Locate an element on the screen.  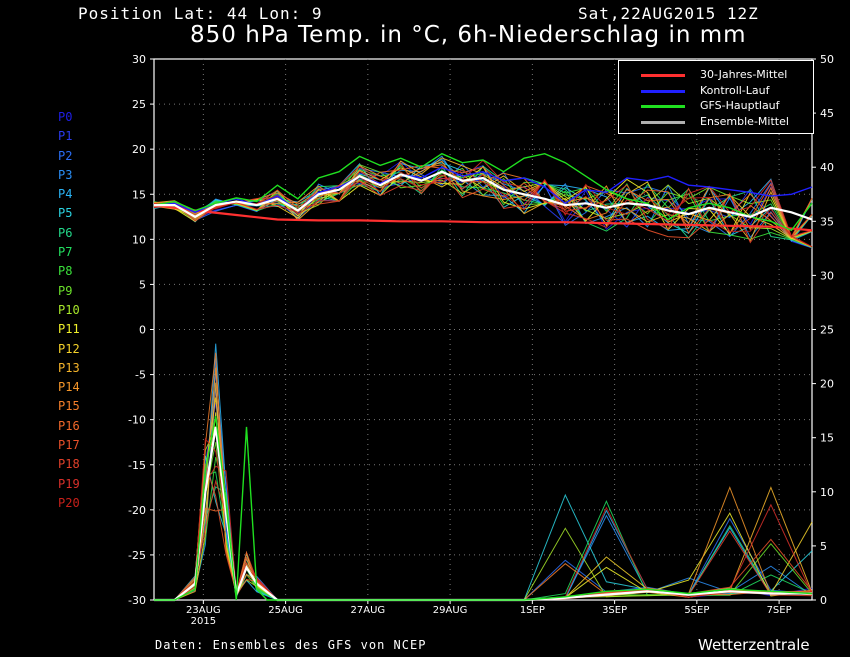
temp-line-ensemble-mittel is located at coordinates (483, 195).